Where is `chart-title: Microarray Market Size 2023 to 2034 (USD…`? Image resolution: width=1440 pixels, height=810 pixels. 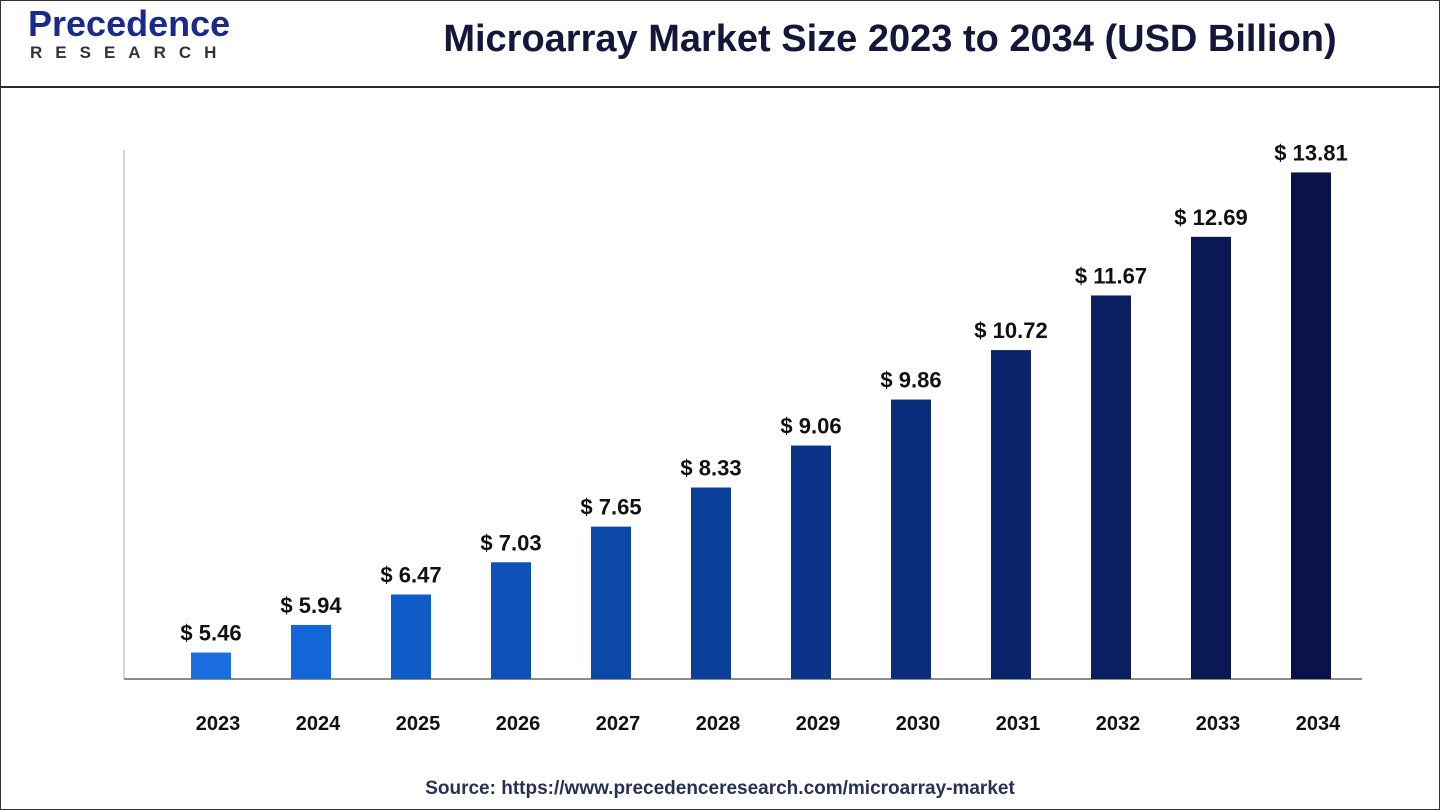 chart-title: Microarray Market Size 2023 to 2034 (USD… is located at coordinates (890, 39).